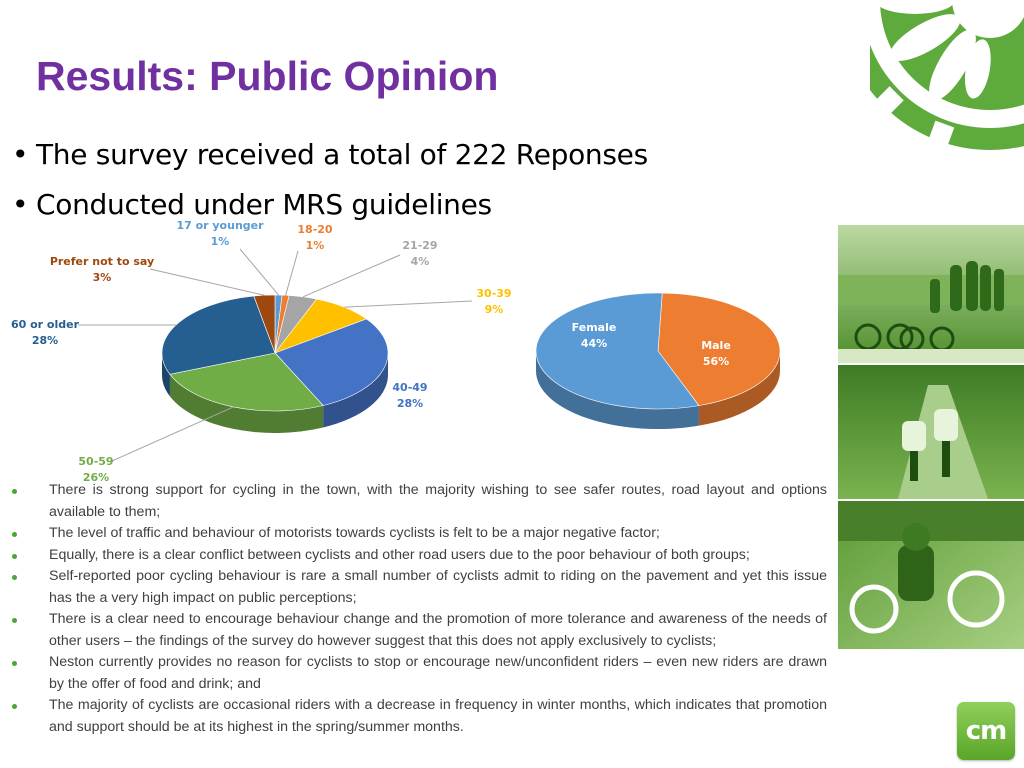 The width and height of the screenshot is (1024, 768). Describe the element at coordinates (409, 395) in the screenshot. I see `pie-label-40-49: 40-49 28%` at that location.